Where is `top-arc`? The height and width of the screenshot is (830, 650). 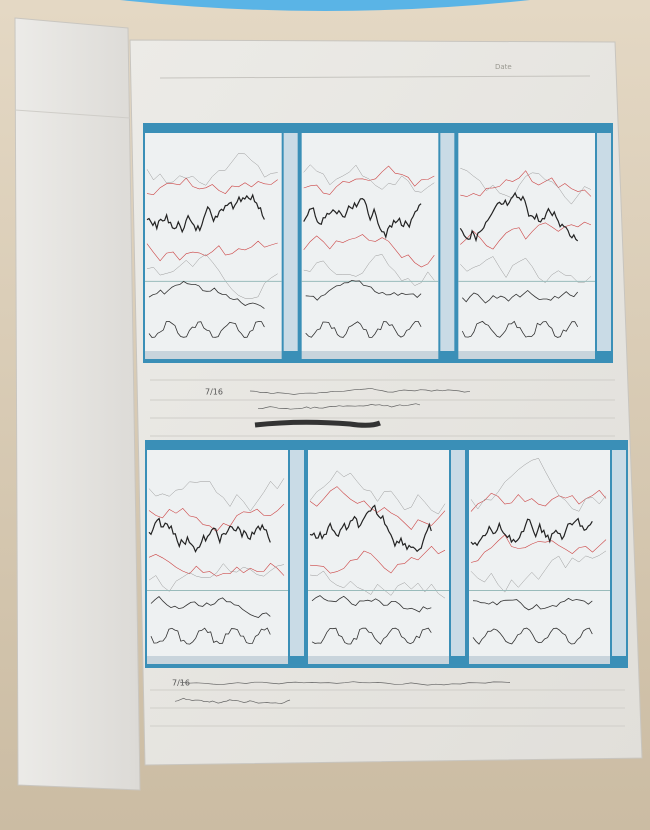 top-arc is located at coordinates (325, 5).